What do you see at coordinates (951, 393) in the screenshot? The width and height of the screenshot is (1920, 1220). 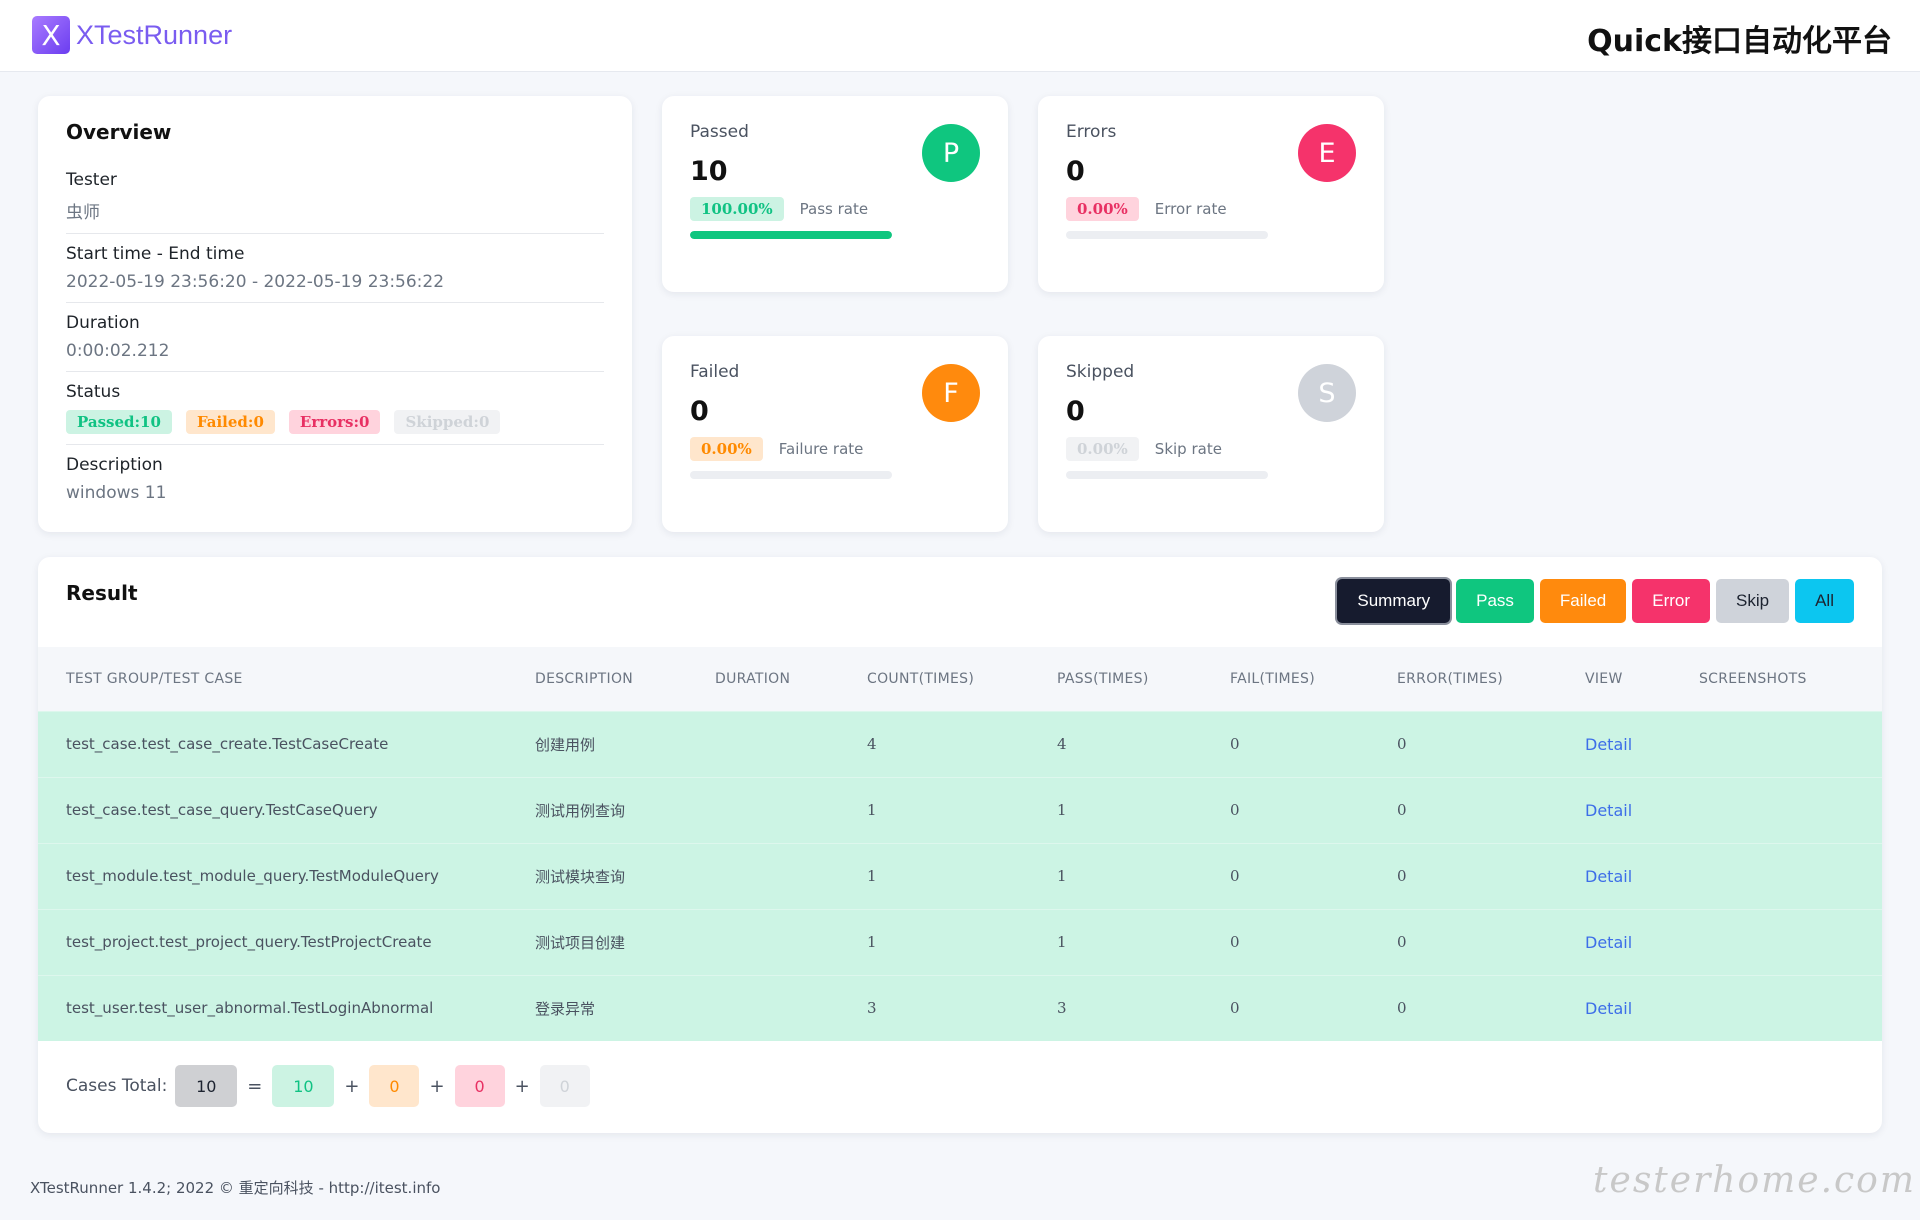 I see `failed-icon: F` at bounding box center [951, 393].